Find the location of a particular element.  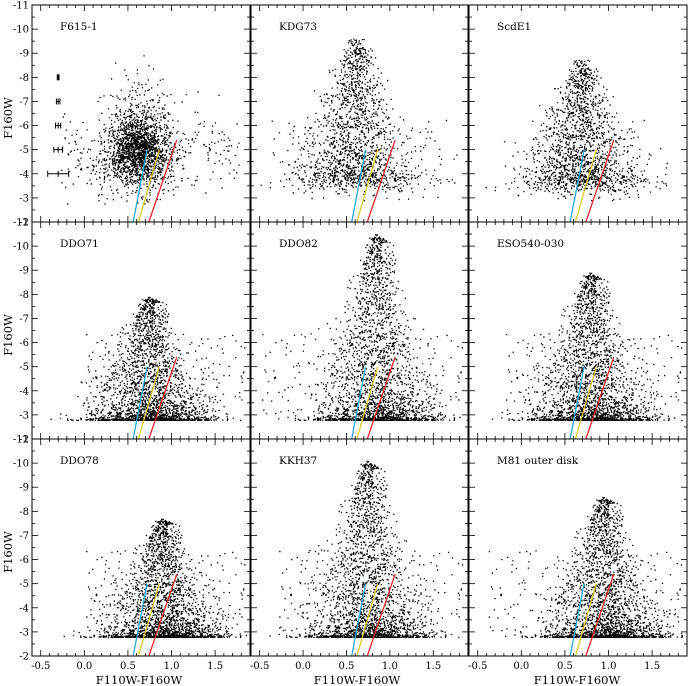

panel-kdg73: KDG73 is located at coordinates (359, 113).